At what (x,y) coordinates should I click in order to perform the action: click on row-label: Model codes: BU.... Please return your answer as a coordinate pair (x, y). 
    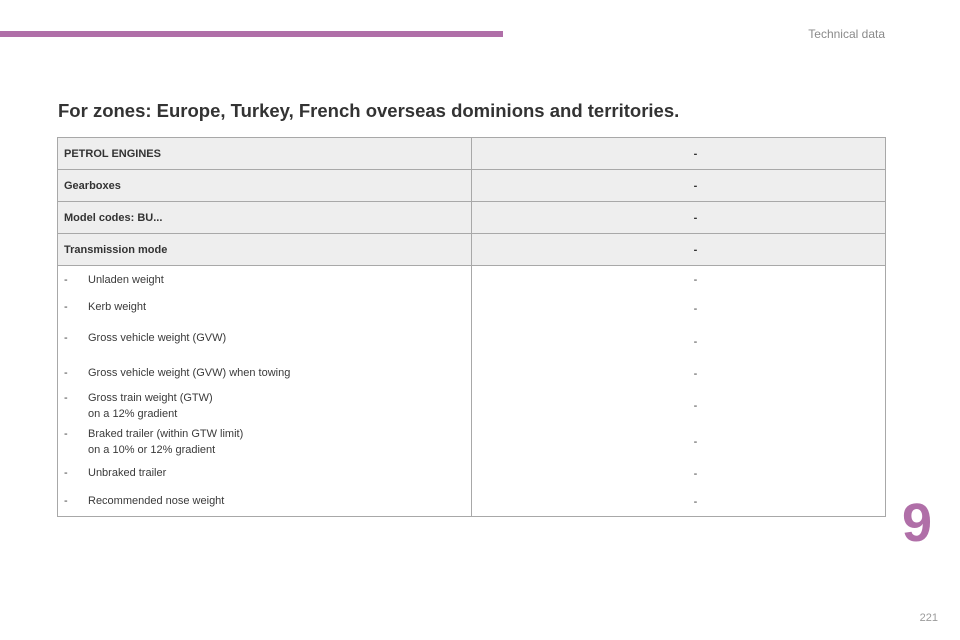
    Looking at the image, I should click on (265, 217).